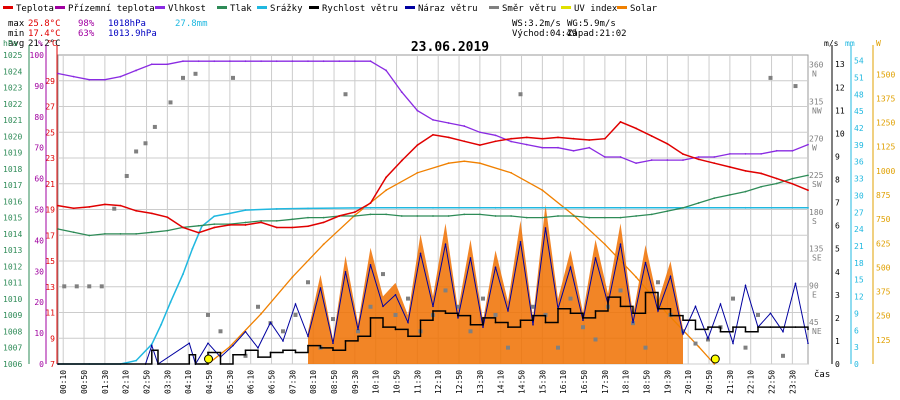 This screenshot has width=900, height=400. What do you see at coordinates (840, 110) in the screenshot?
I see `ms-tick-11: 11` at bounding box center [840, 110].